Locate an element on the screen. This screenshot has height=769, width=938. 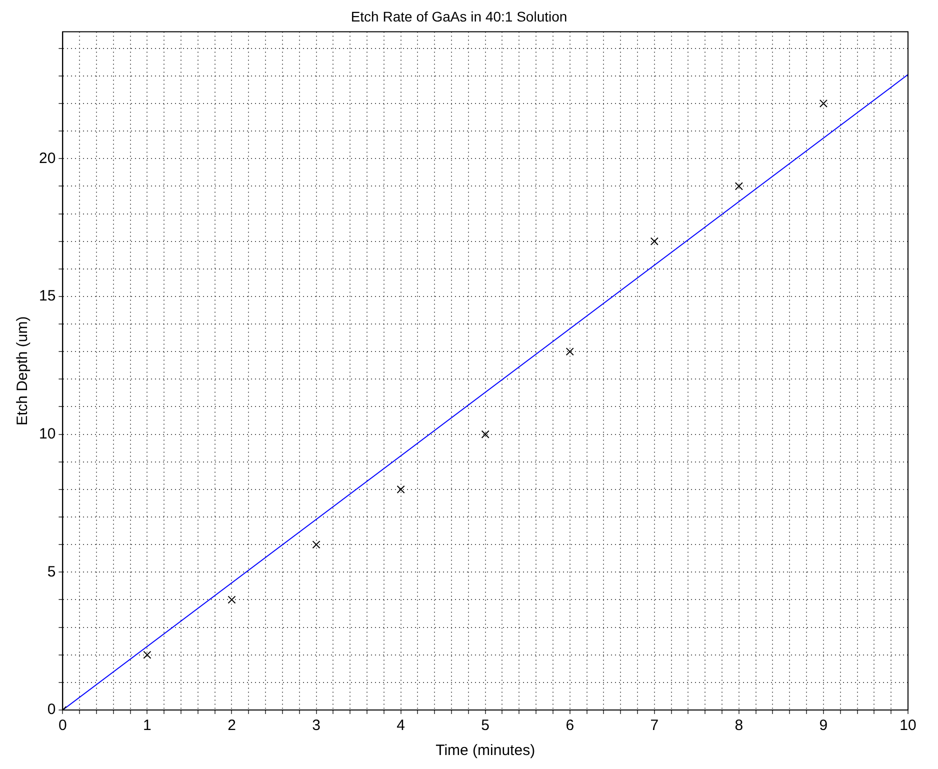
x-tick-label: 7 is located at coordinates (654, 725).